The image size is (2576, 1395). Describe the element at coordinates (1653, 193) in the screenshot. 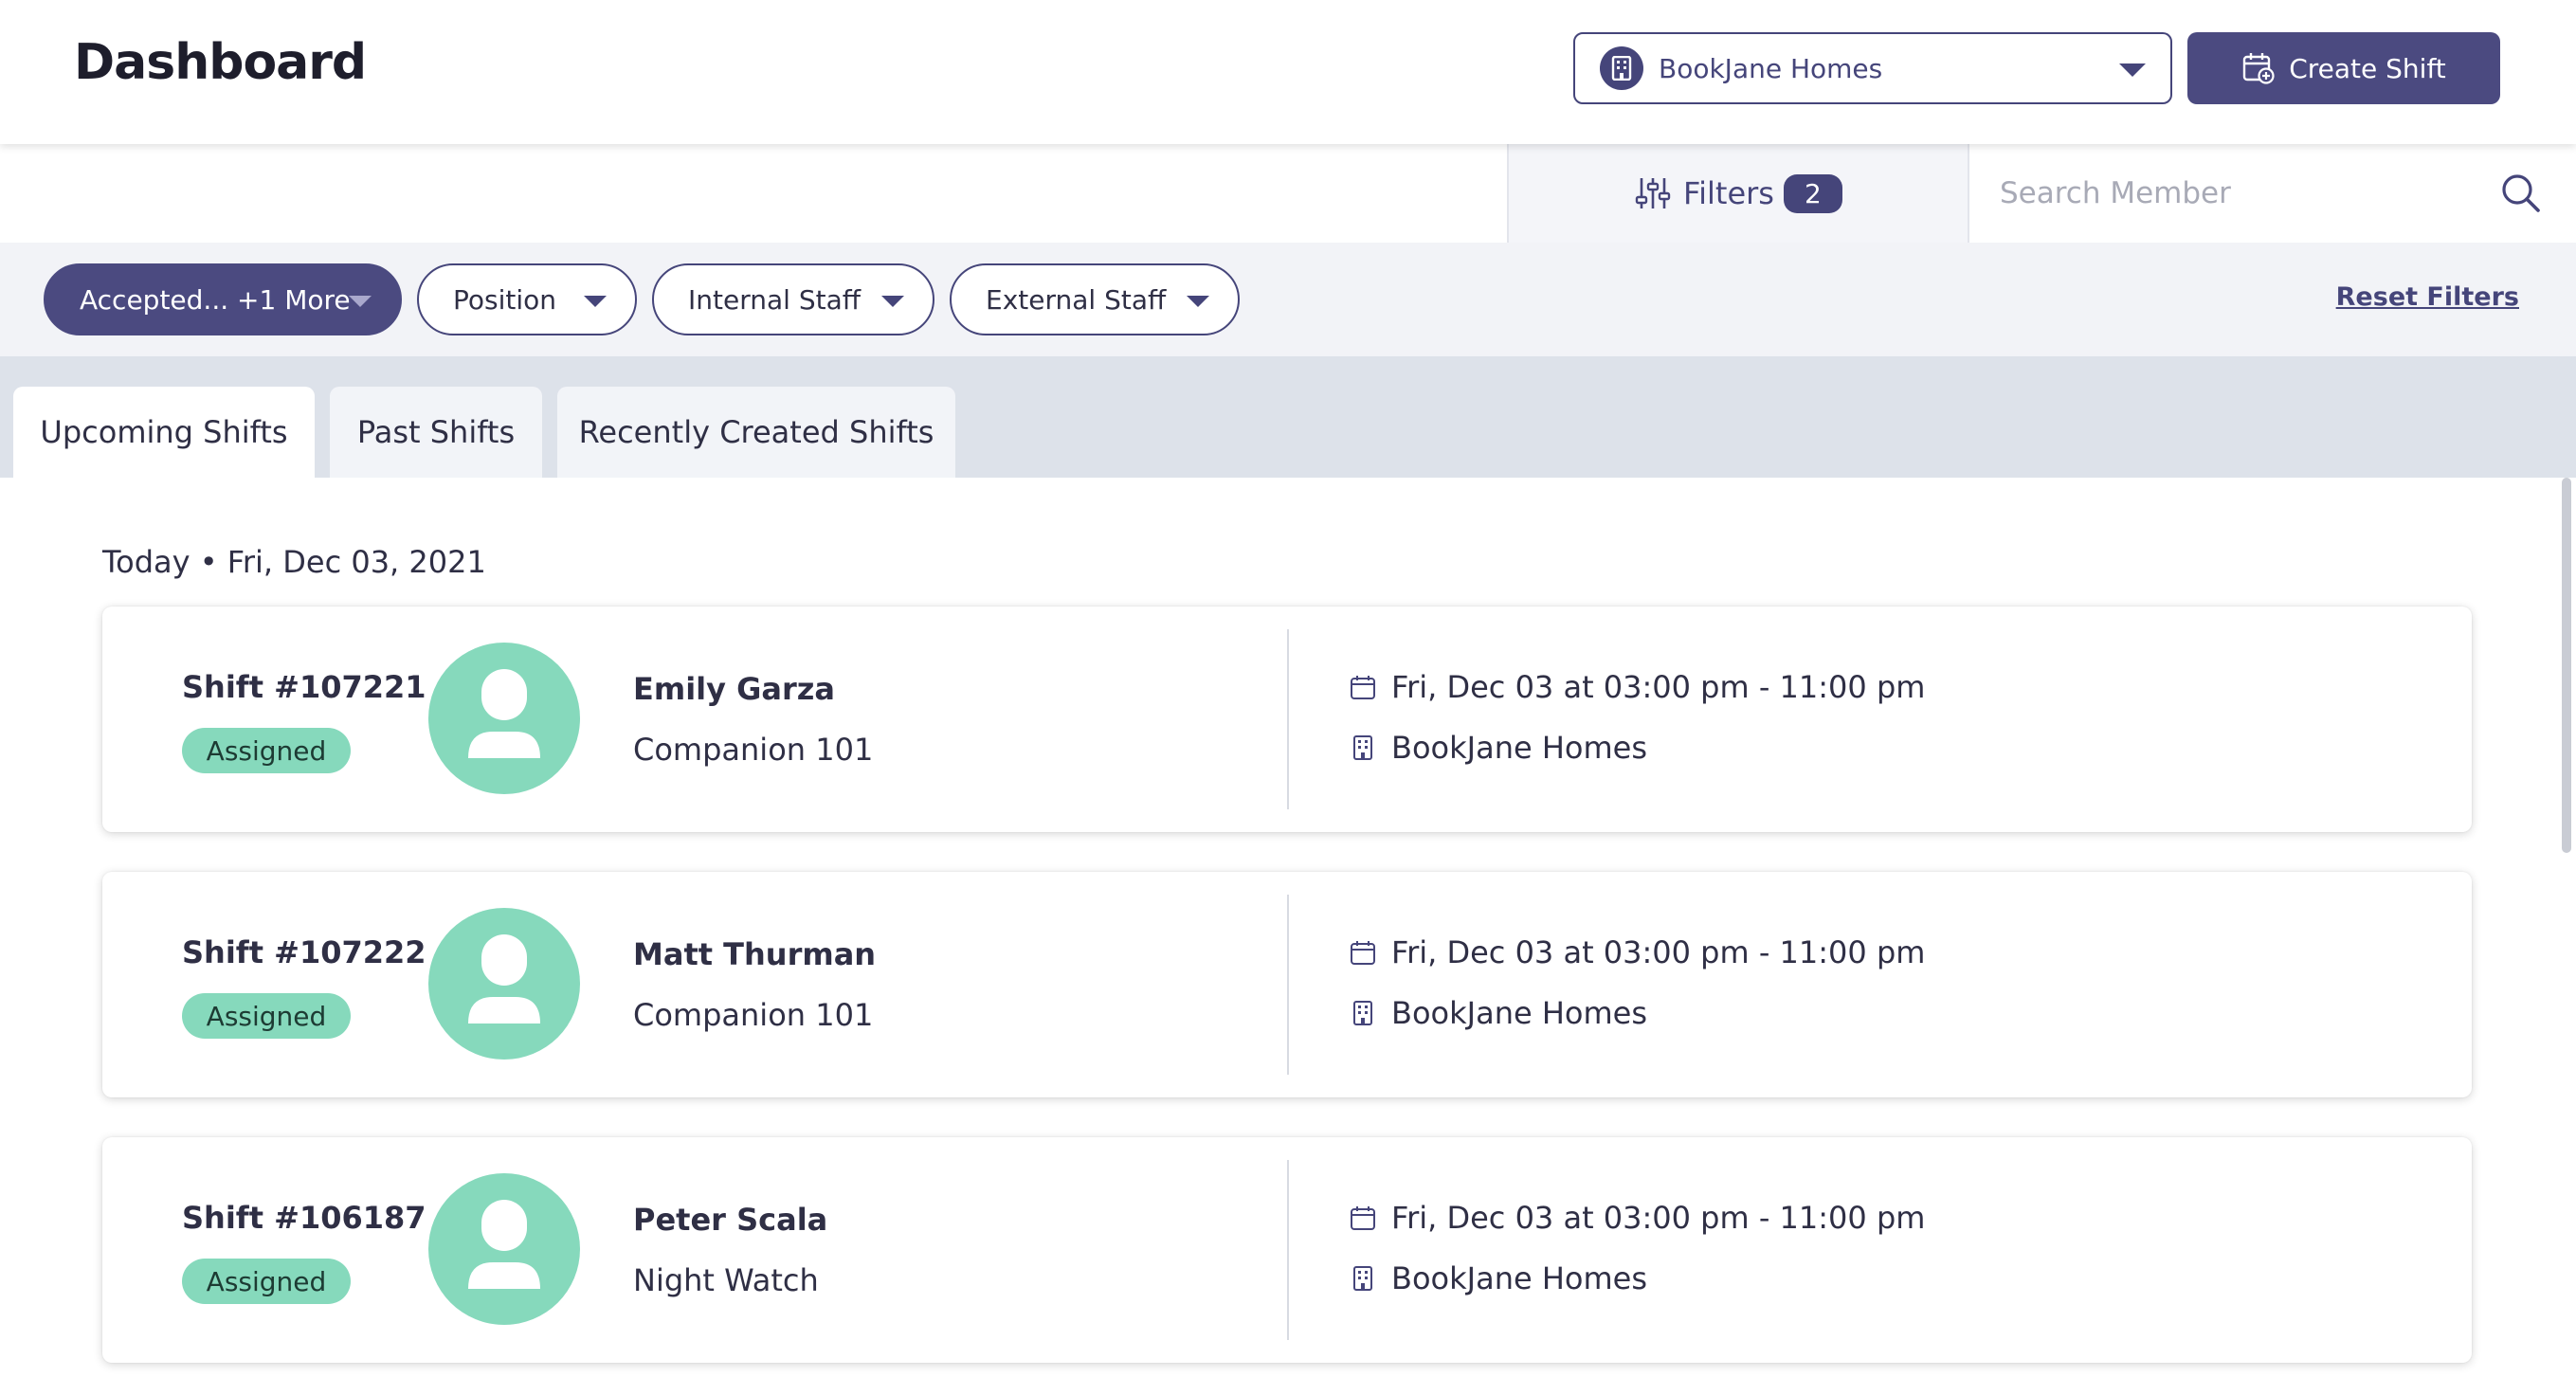

I see `sliders-icon` at that location.